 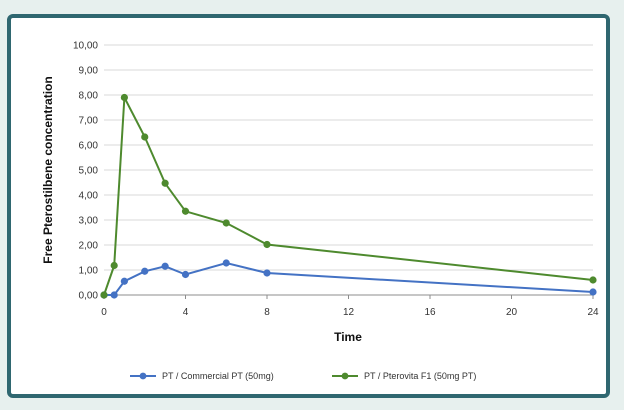 I want to click on x-tick-labels: 0 4 8 12 16 20 24, so click(x=350, y=312).